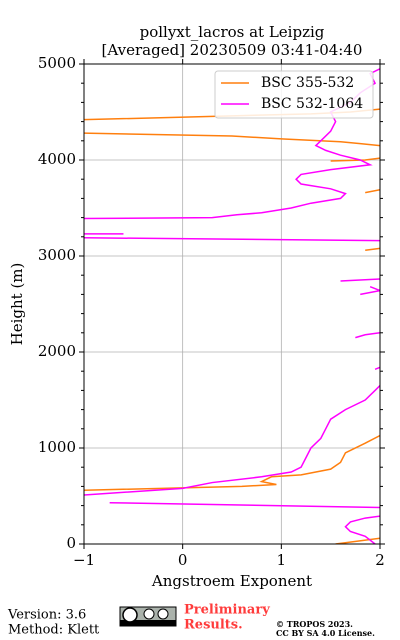  Describe the element at coordinates (46, 615) in the screenshot. I see `version-text: Version: 3.6` at that location.